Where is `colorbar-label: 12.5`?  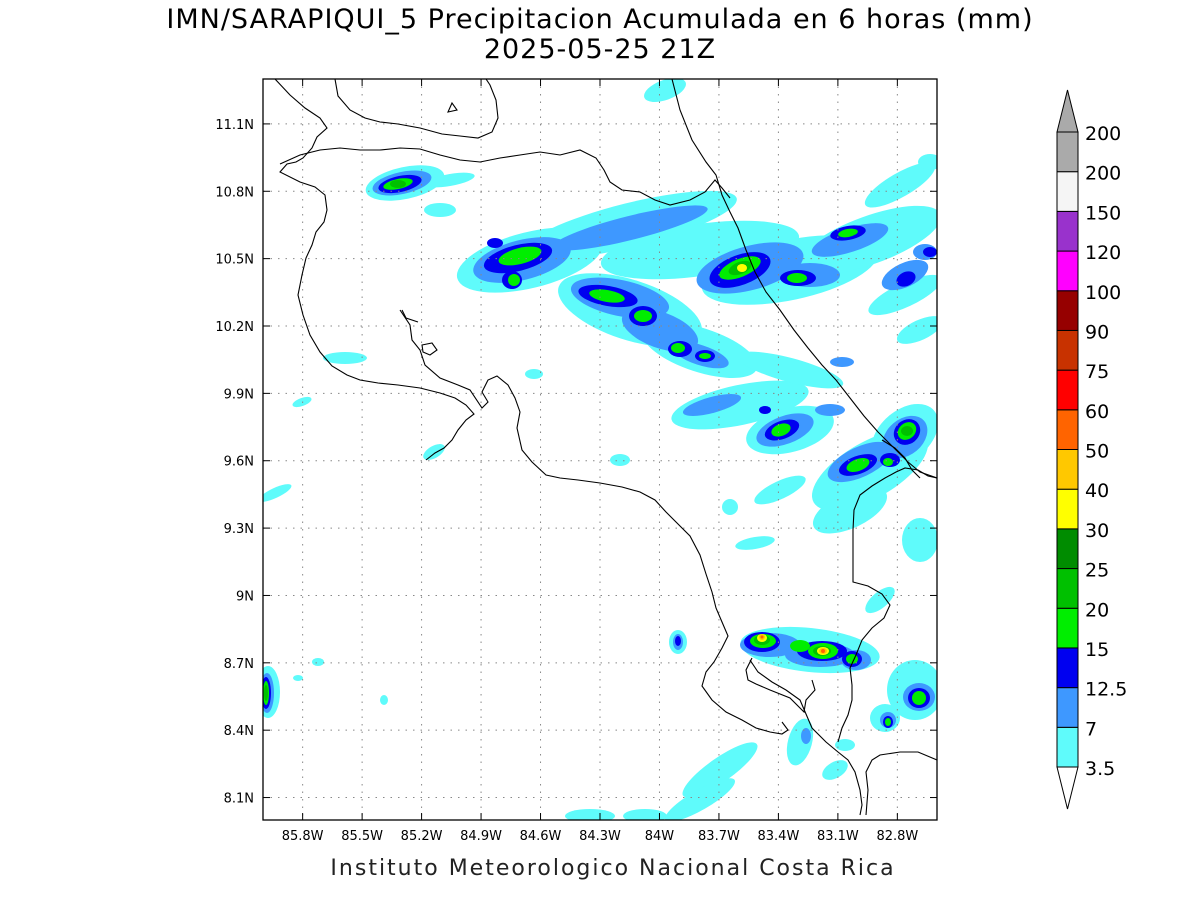
colorbar-label: 12.5 is located at coordinates (1106, 690).